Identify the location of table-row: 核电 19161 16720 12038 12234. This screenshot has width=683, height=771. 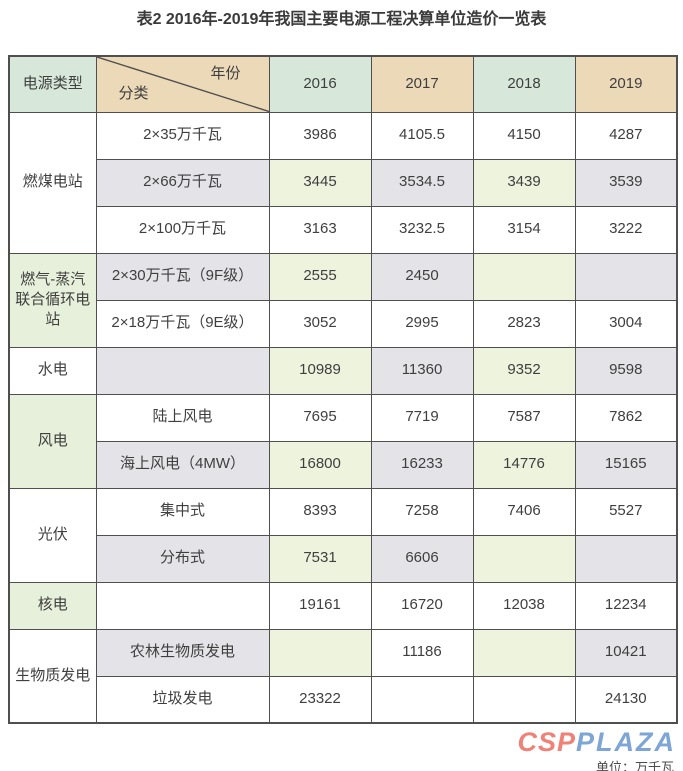
(343, 605).